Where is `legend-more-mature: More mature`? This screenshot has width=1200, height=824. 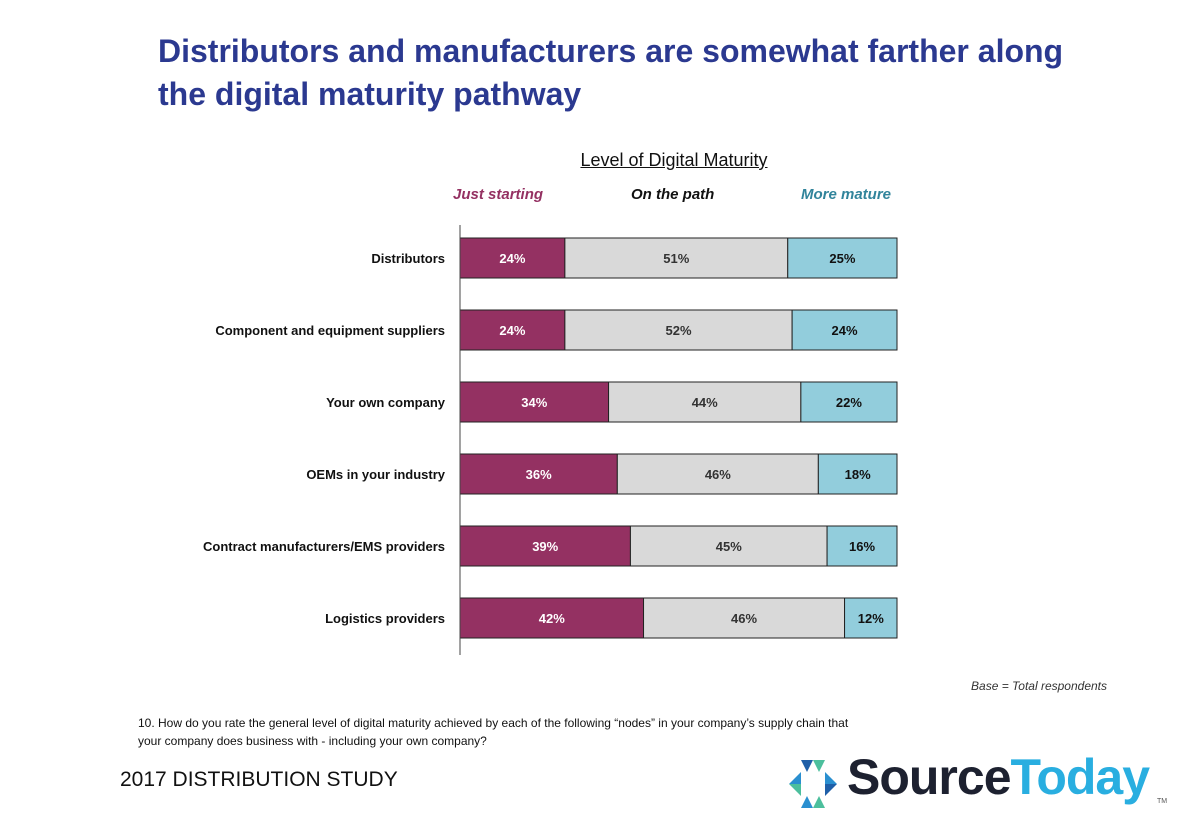
legend-more-mature: More mature is located at coordinates (846, 194).